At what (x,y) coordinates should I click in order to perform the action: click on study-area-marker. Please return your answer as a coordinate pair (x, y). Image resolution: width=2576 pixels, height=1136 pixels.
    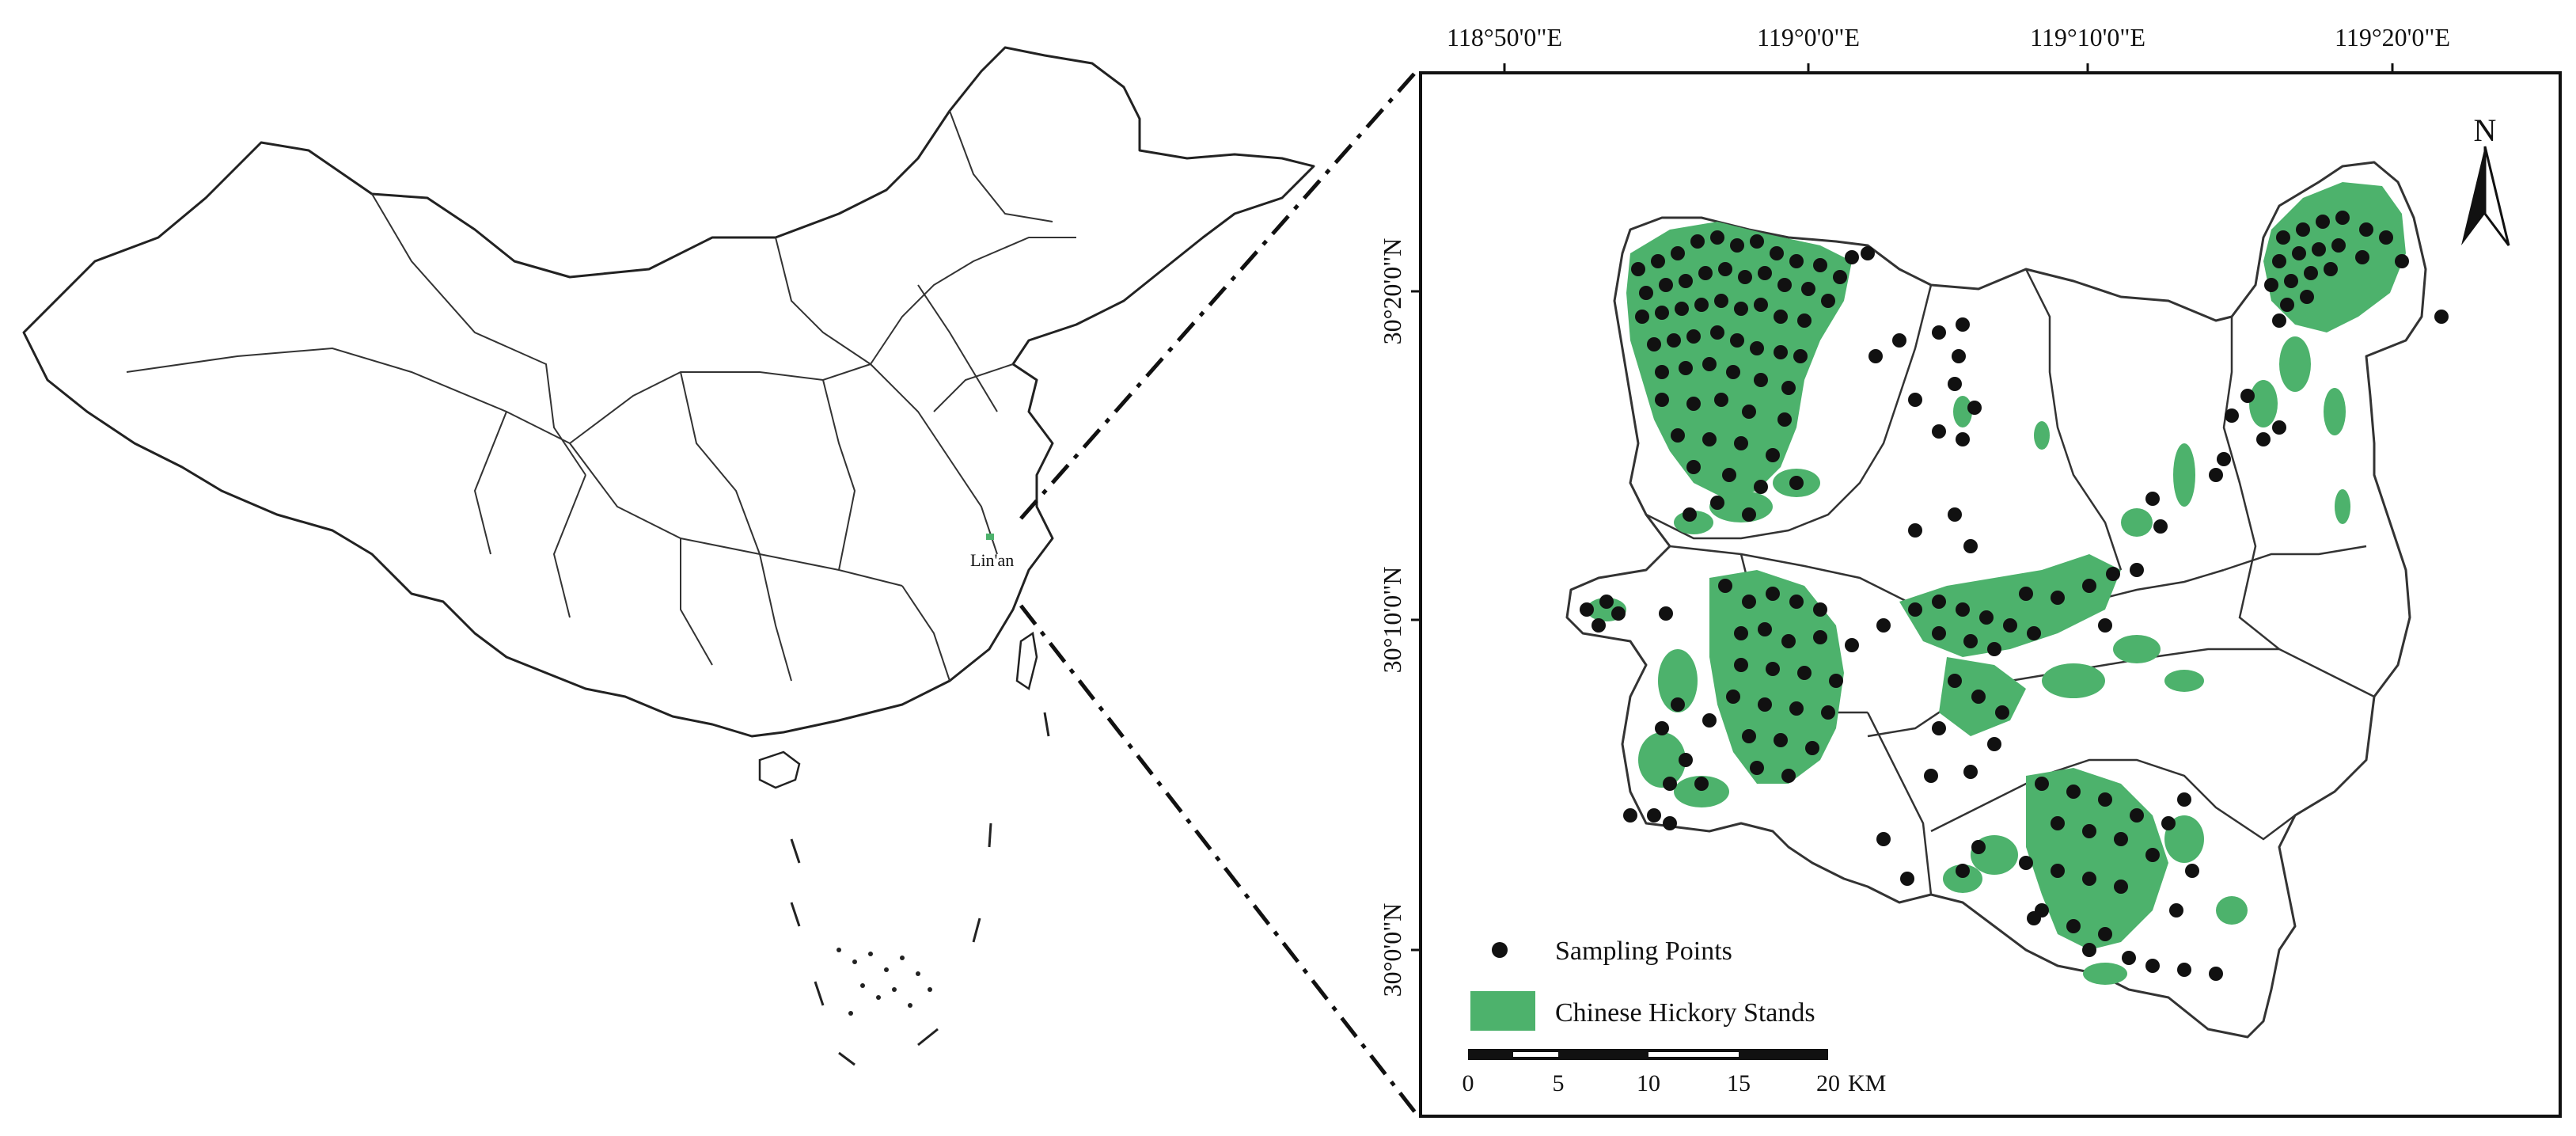
    Looking at the image, I should click on (990, 537).